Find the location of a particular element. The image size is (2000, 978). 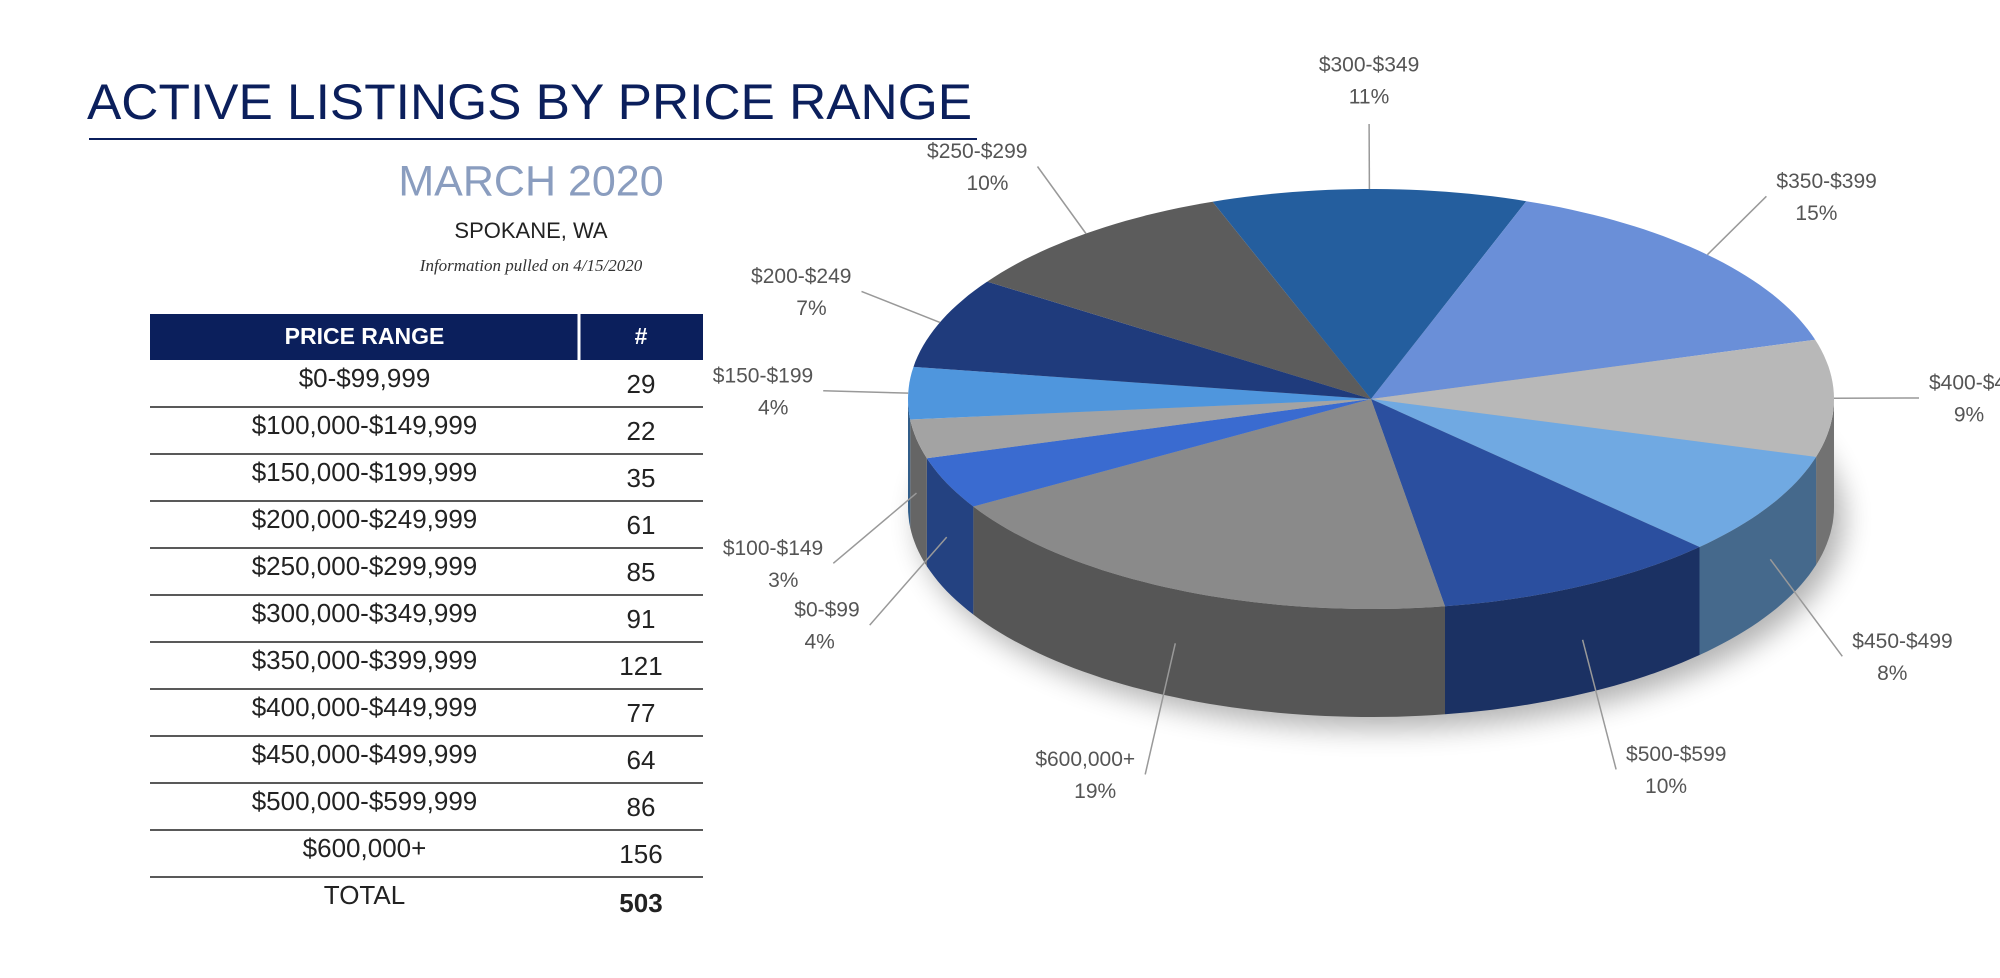

slice-percent: 9% is located at coordinates (1969, 415).